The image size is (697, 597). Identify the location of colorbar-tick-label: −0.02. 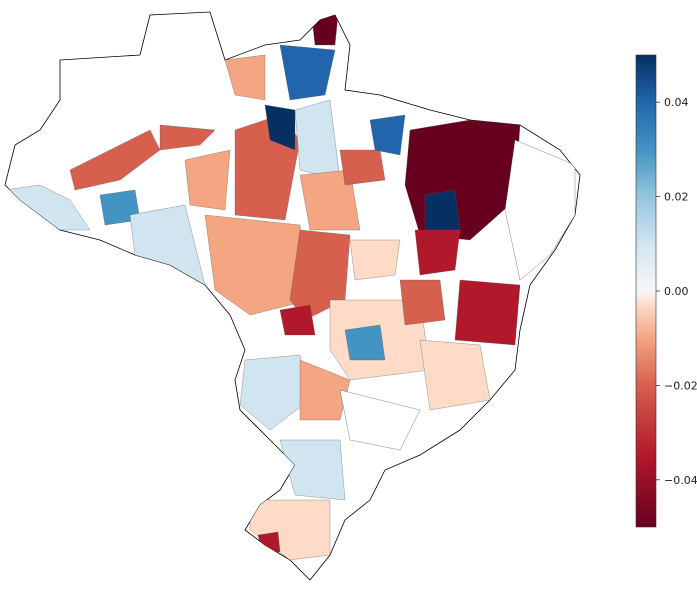
(680, 385).